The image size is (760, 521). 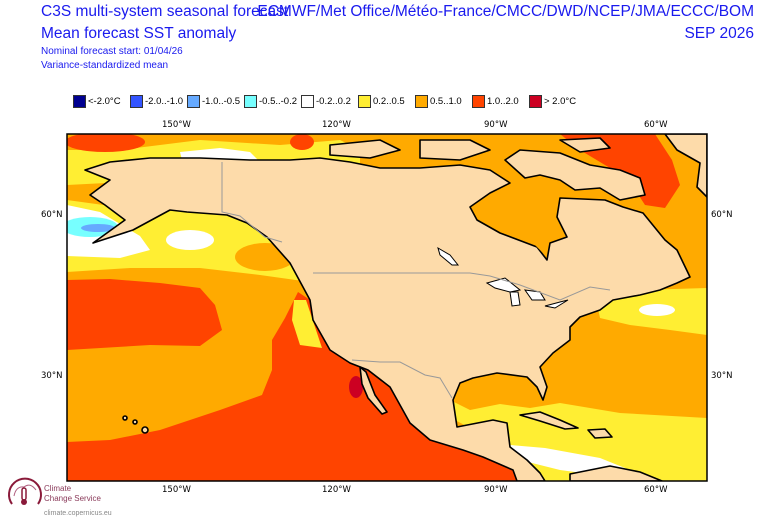 I want to click on hispaniola, so click(x=600, y=433).